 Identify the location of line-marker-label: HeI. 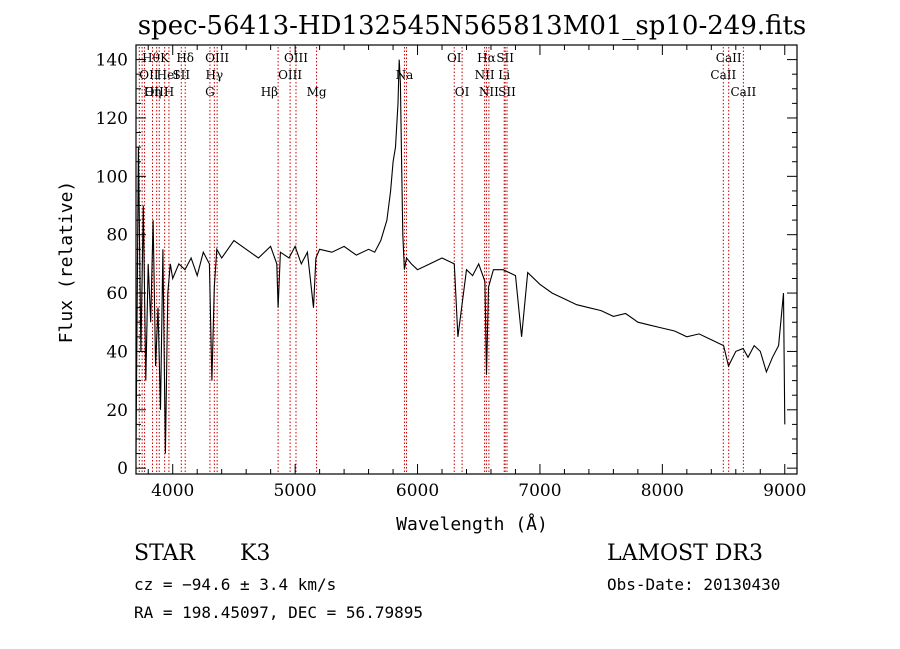
(168, 75).